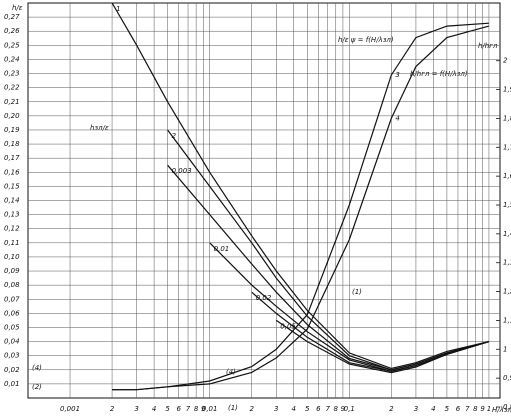 The image size is (511, 419). Describe the element at coordinates (507, 234) in the screenshot. I see `y2-tick-label: 1,4` at that location.